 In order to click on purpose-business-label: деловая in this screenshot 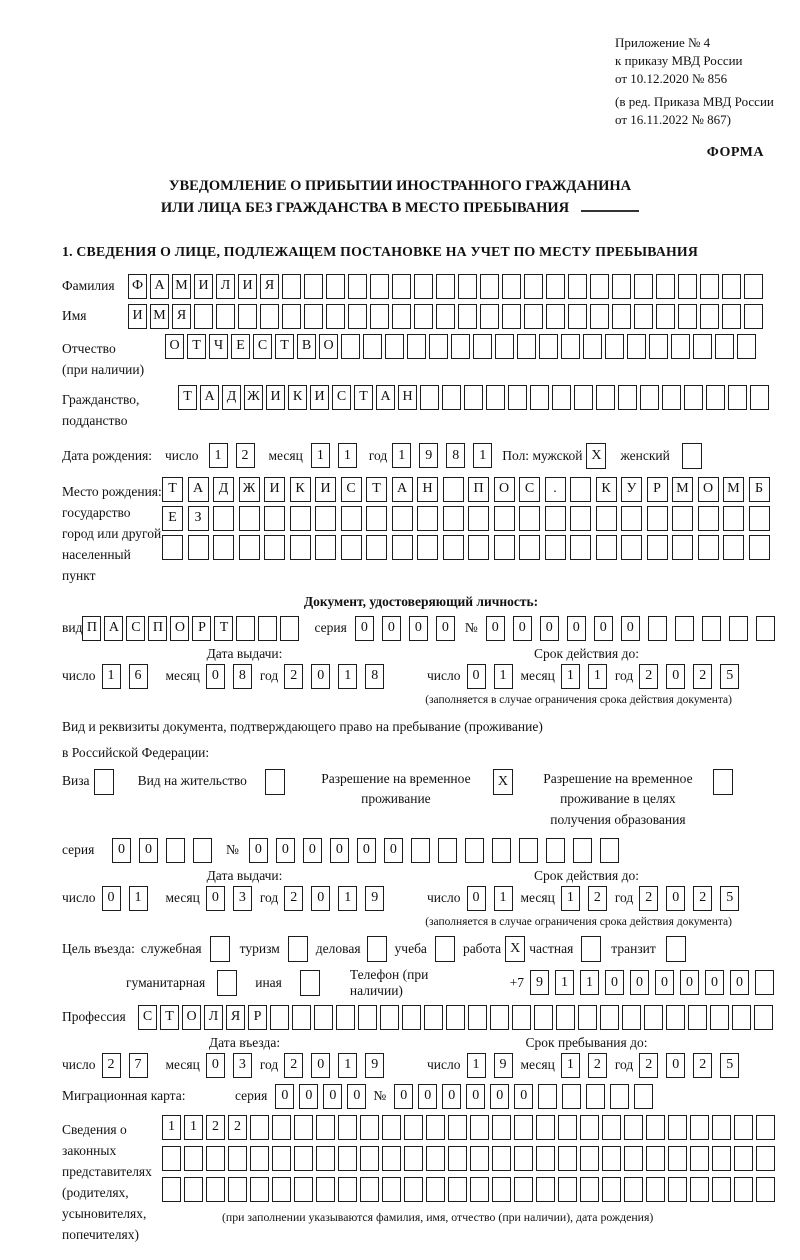, I will do `click(338, 948)`.